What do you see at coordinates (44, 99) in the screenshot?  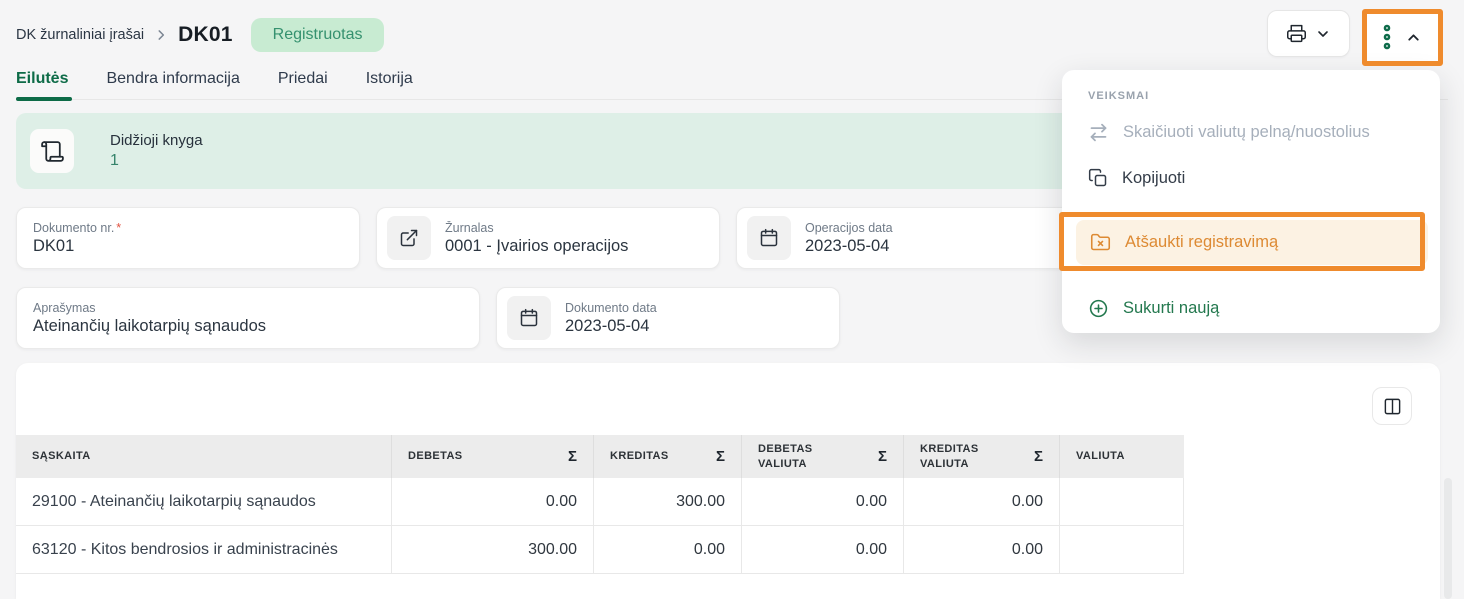 I see `active-tab-underline` at bounding box center [44, 99].